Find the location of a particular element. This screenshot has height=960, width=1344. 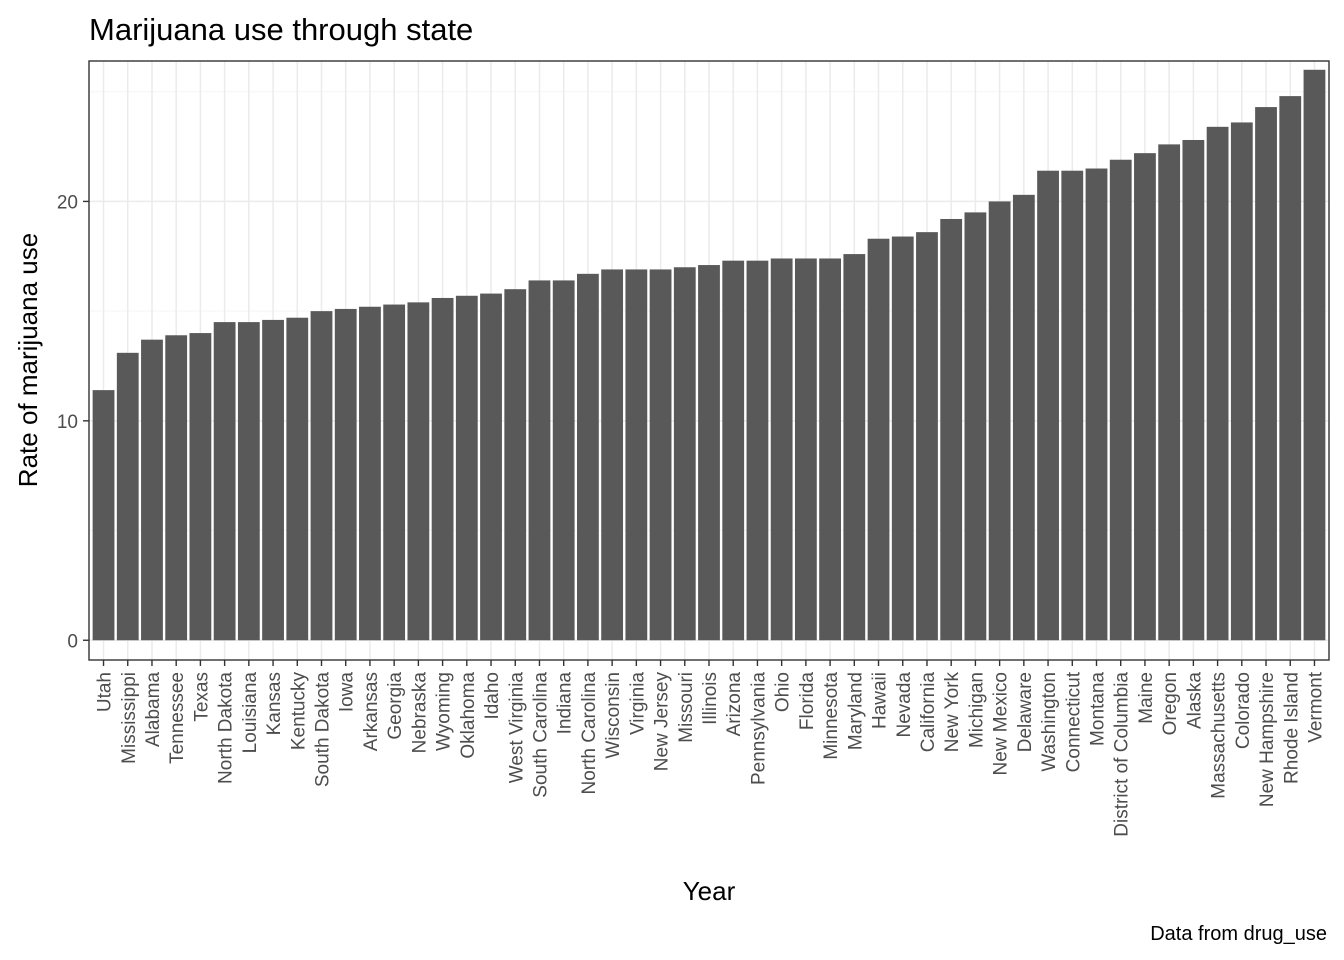

x-tick-label: North Dakota is located at coordinates (226, 728).